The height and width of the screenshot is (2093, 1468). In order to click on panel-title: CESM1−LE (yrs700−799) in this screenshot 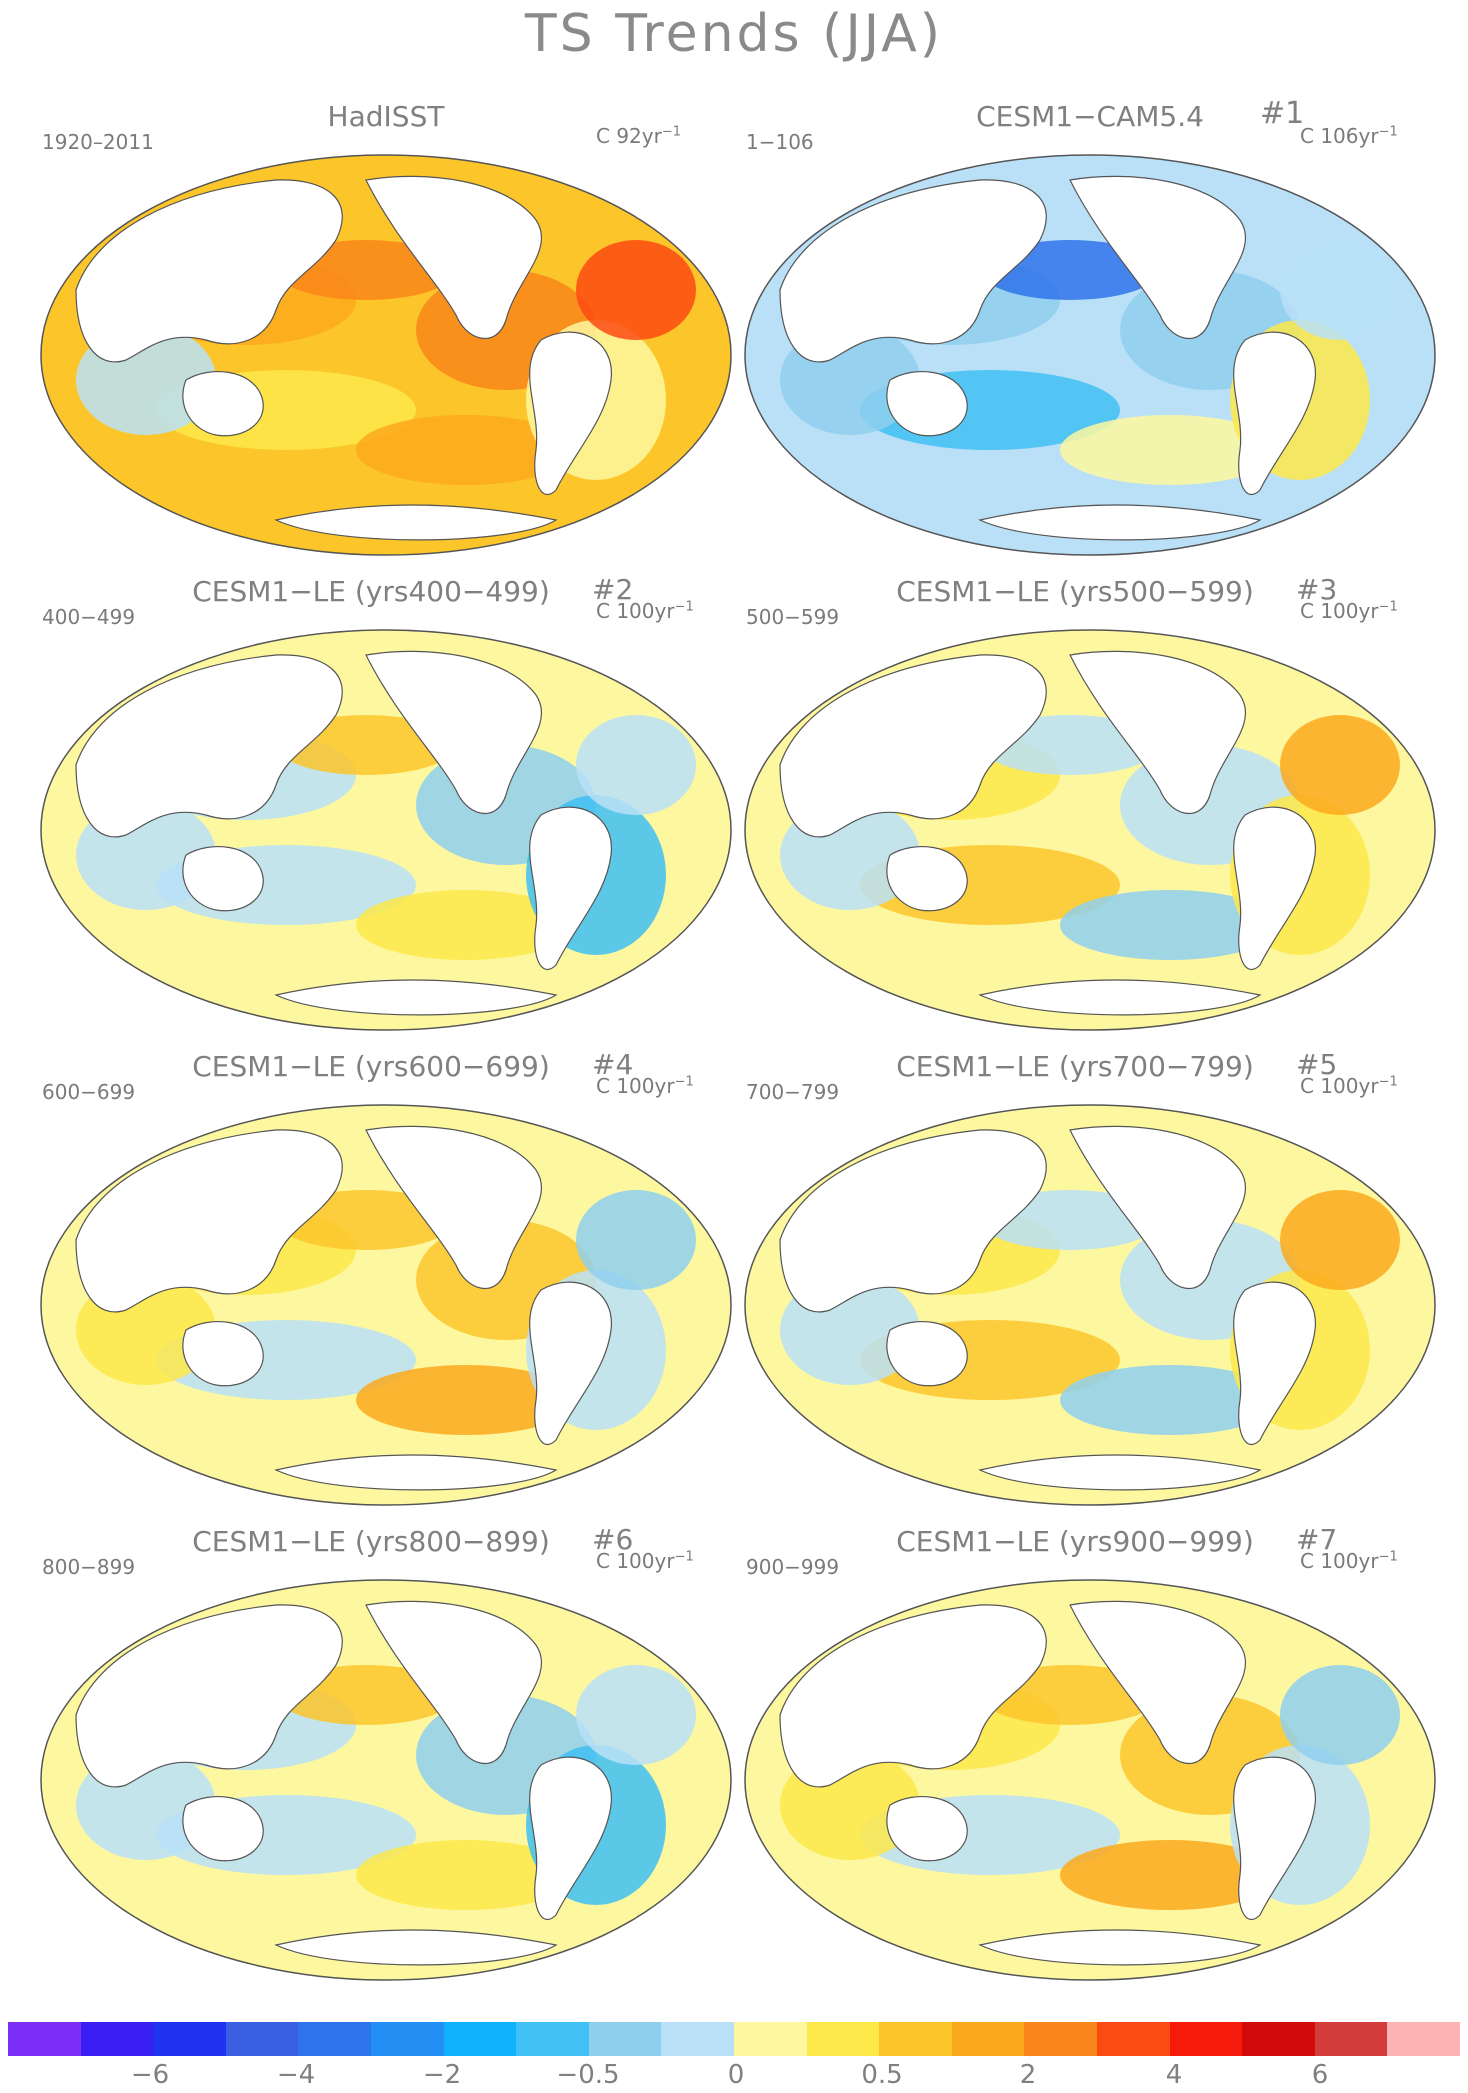, I will do `click(1075, 1066)`.